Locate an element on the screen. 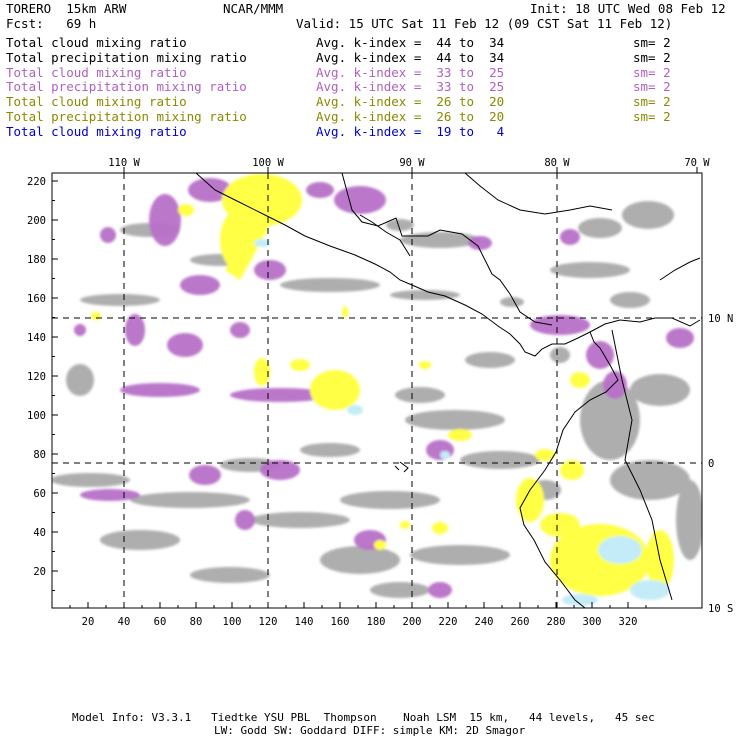 The width and height of the screenshot is (740, 740). y-tick-label: 60 is located at coordinates (39, 494).